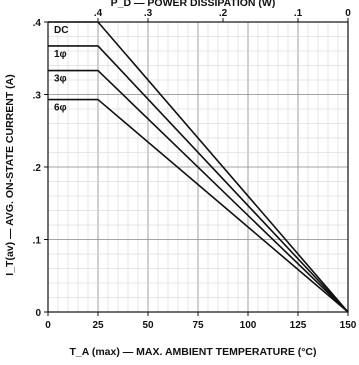 This screenshot has width=359, height=365. I want to click on top-axis-ticks: .4 .3 .2 .1 0, so click(222, 15).